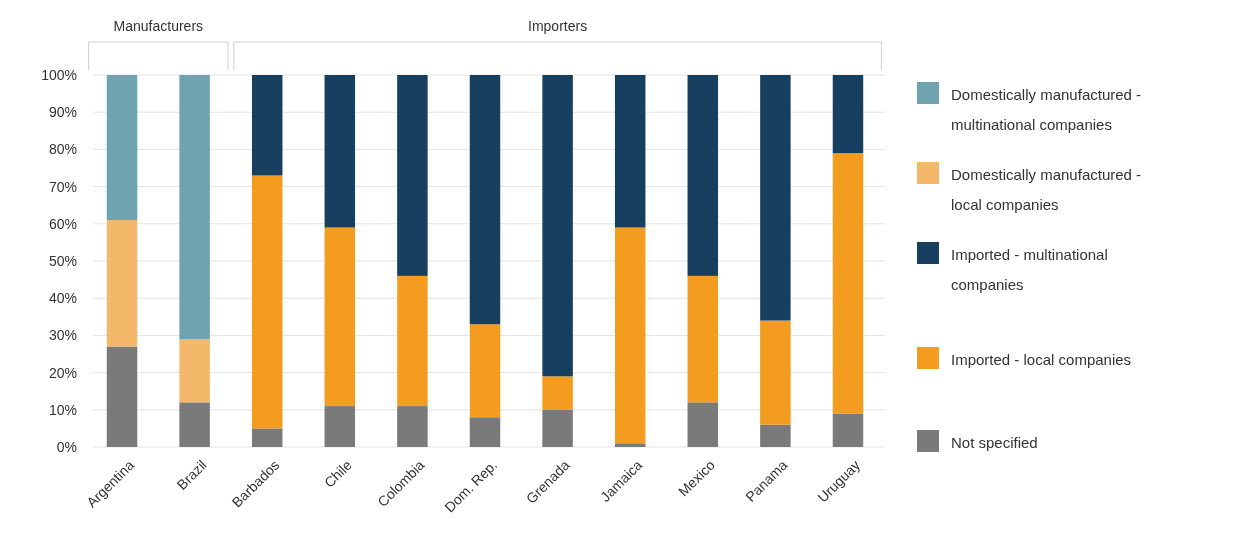 The height and width of the screenshot is (545, 1235). What do you see at coordinates (994, 442) in the screenshot?
I see `legend-label: Not specified` at bounding box center [994, 442].